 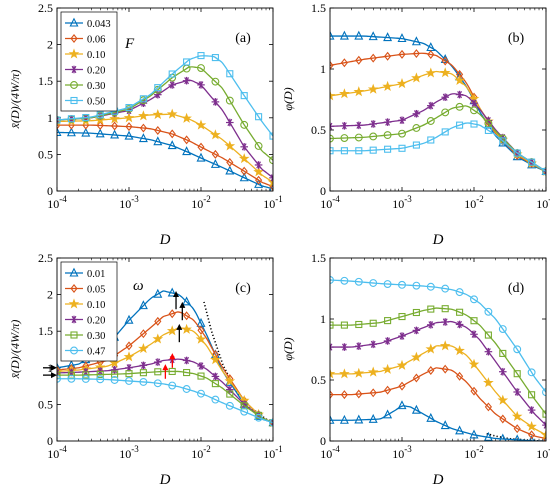 I want to click on panel-a-label: (a), so click(x=243, y=38).